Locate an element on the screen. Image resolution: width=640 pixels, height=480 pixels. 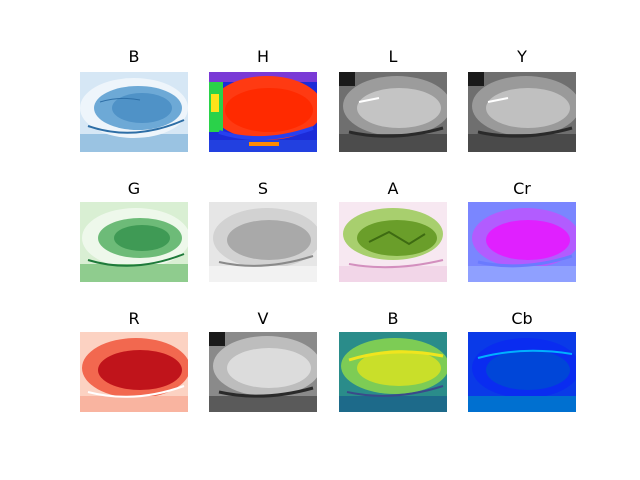
channel-image-cb is located at coordinates (522, 372).